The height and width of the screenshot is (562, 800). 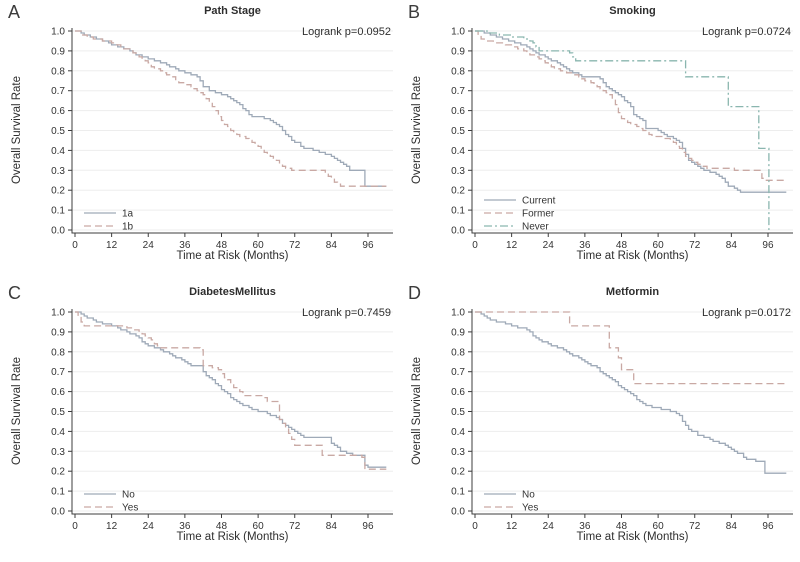 I want to click on logrank-annotation-d: Logrank p=0.0172, so click(x=746, y=313).